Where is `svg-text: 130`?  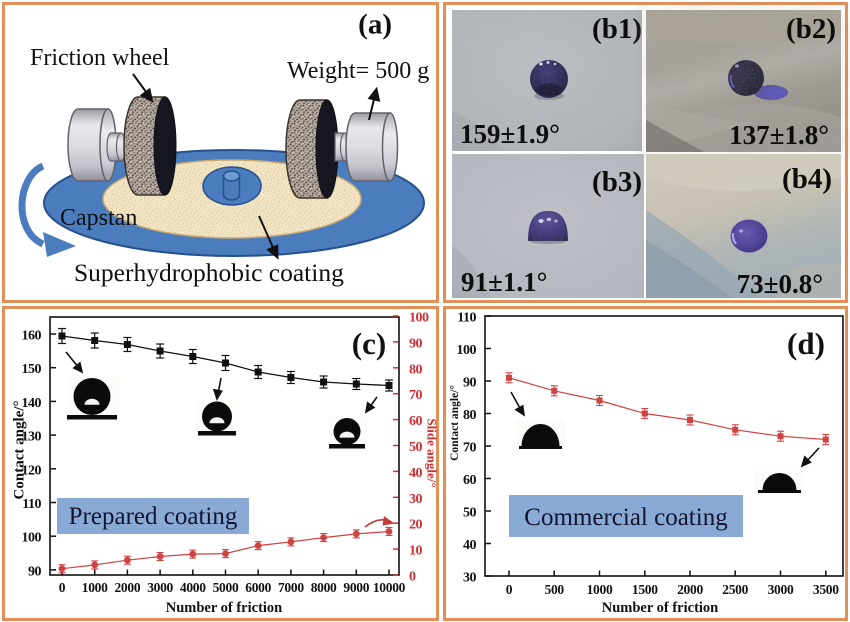 svg-text: 130 is located at coordinates (32, 437).